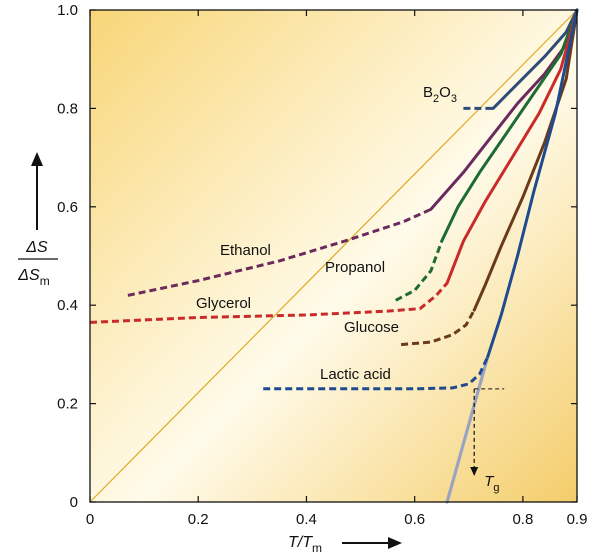  What do you see at coordinates (67, 207) in the screenshot?
I see `y-tick-label: 0.6` at bounding box center [67, 207].